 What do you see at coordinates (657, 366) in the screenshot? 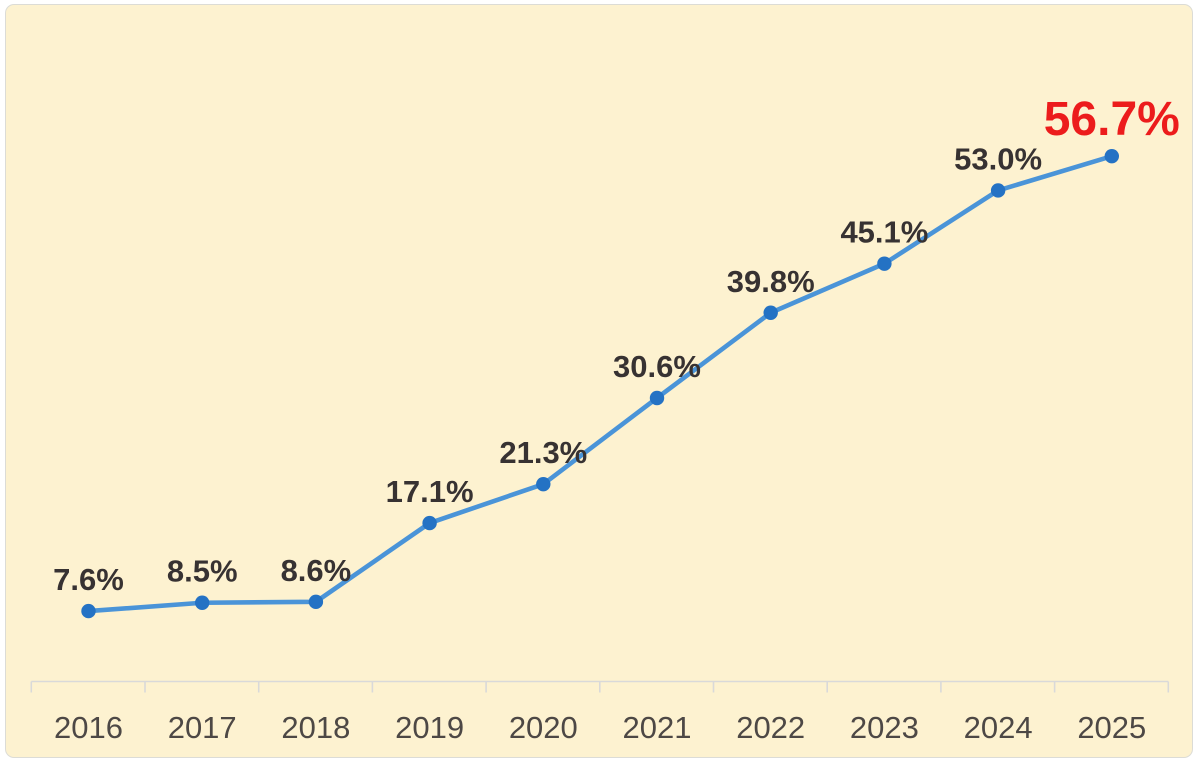
I see `data-label: 30.6%` at bounding box center [657, 366].